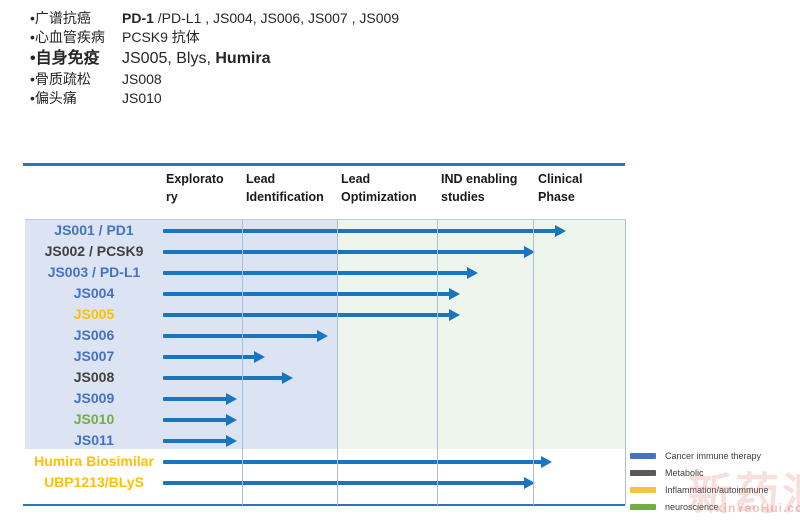 This screenshot has height=530, width=800. What do you see at coordinates (560, 179) in the screenshot?
I see `phase-header-line: Clinical` at bounding box center [560, 179].